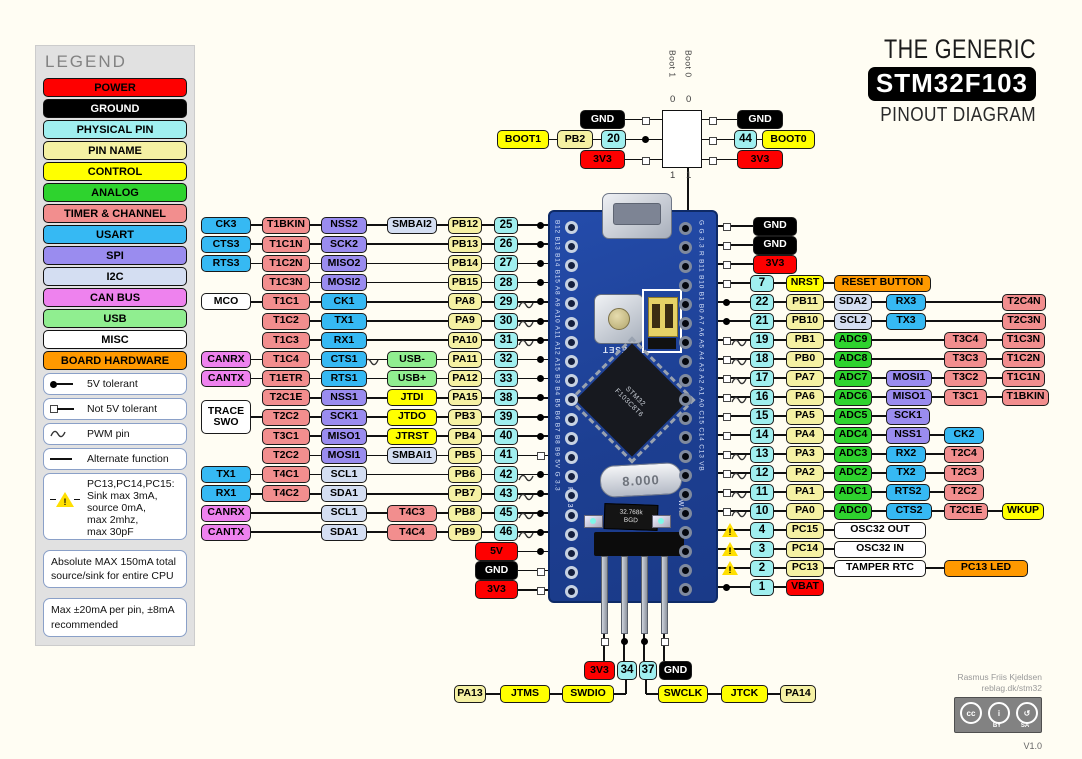  What do you see at coordinates (286, 398) in the screenshot?
I see `box-t2c1e: T2C1E` at bounding box center [286, 398].